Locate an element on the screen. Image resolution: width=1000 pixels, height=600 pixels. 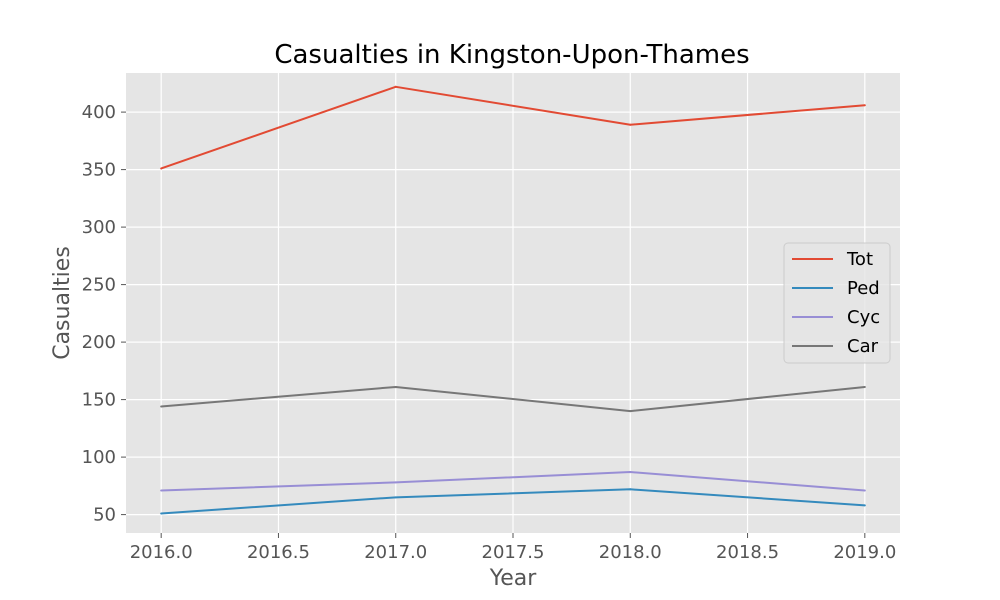
y-tick-label: 200 is located at coordinates (99, 342).